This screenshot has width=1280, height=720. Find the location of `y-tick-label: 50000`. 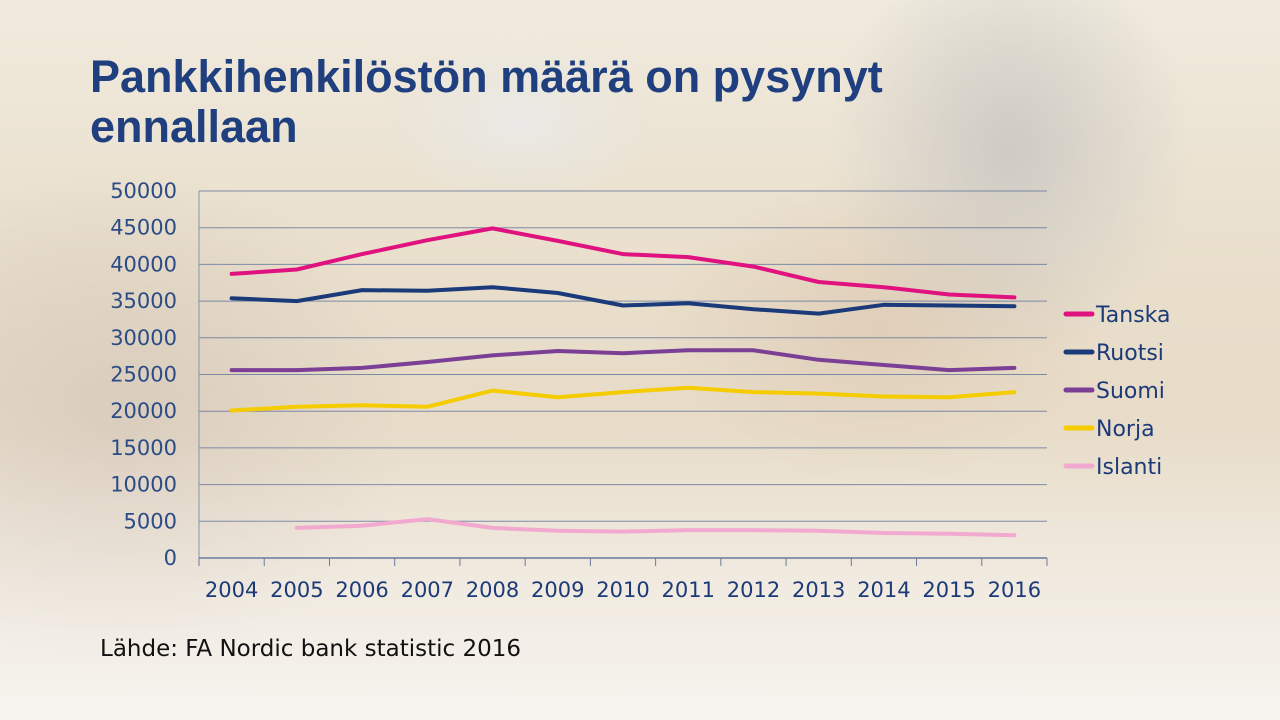

y-tick-label: 50000 is located at coordinates (143, 191).